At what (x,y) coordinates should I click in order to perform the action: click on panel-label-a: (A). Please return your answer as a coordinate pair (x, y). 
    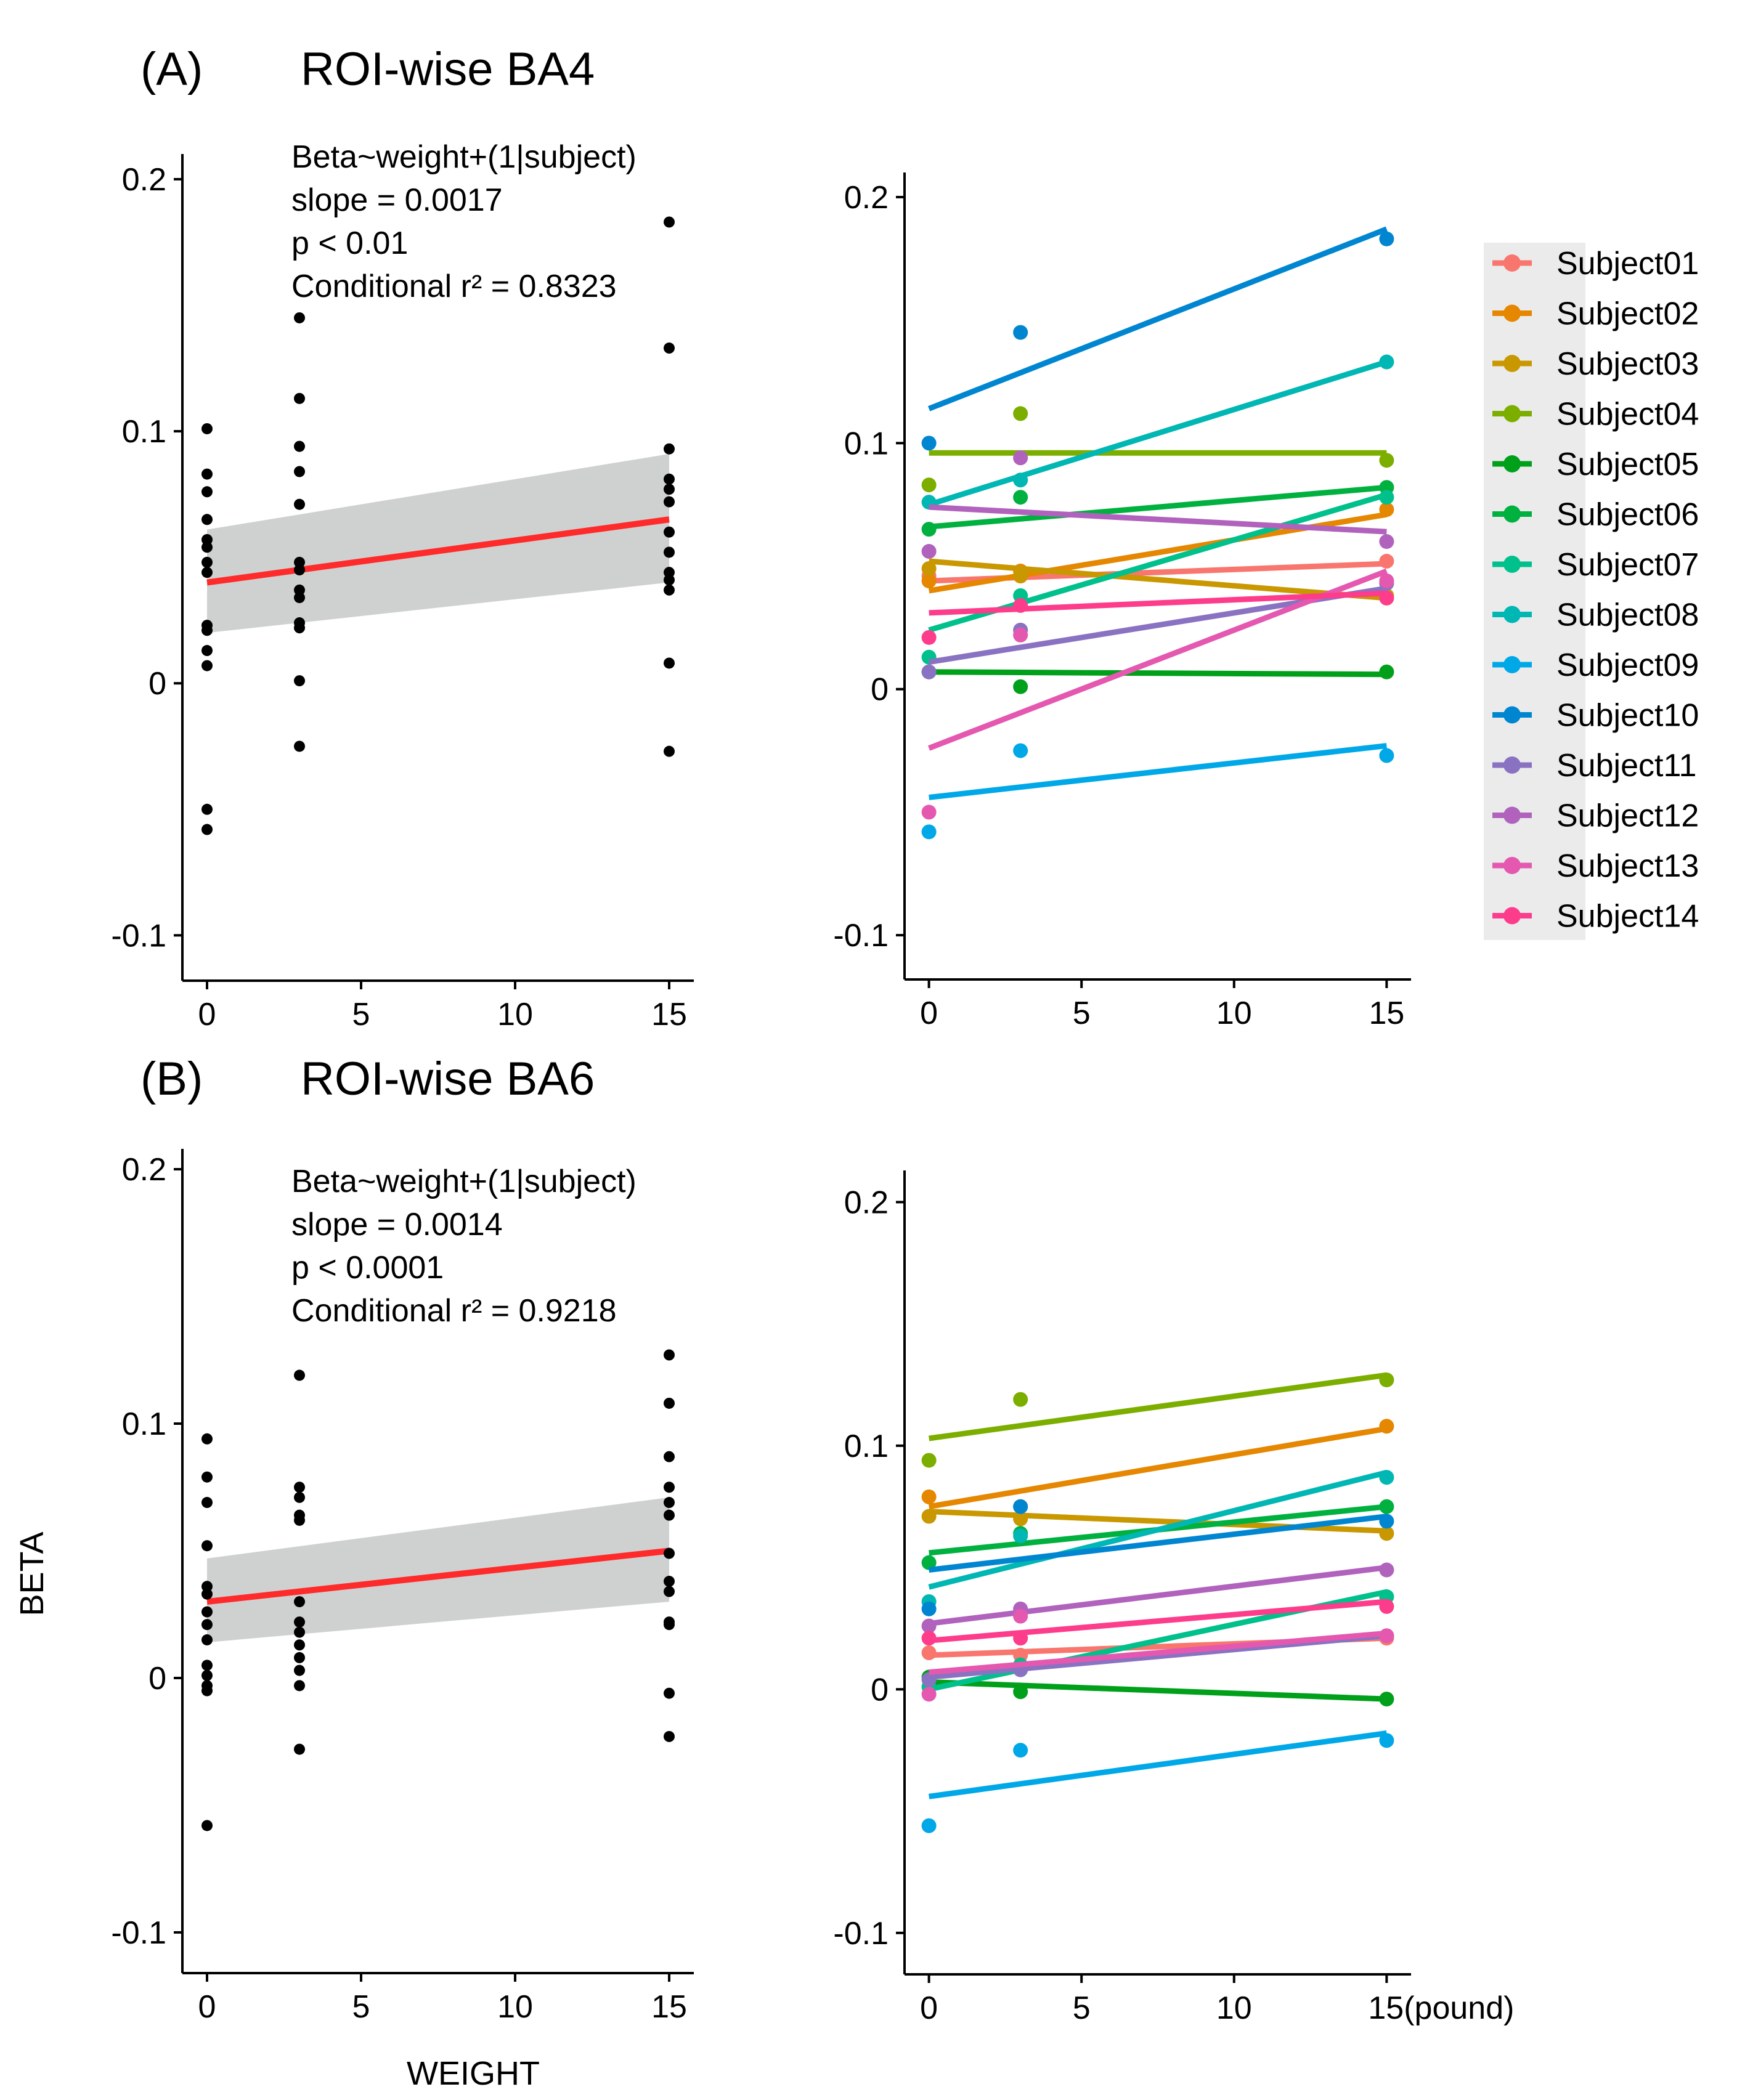
    Looking at the image, I should click on (171, 69).